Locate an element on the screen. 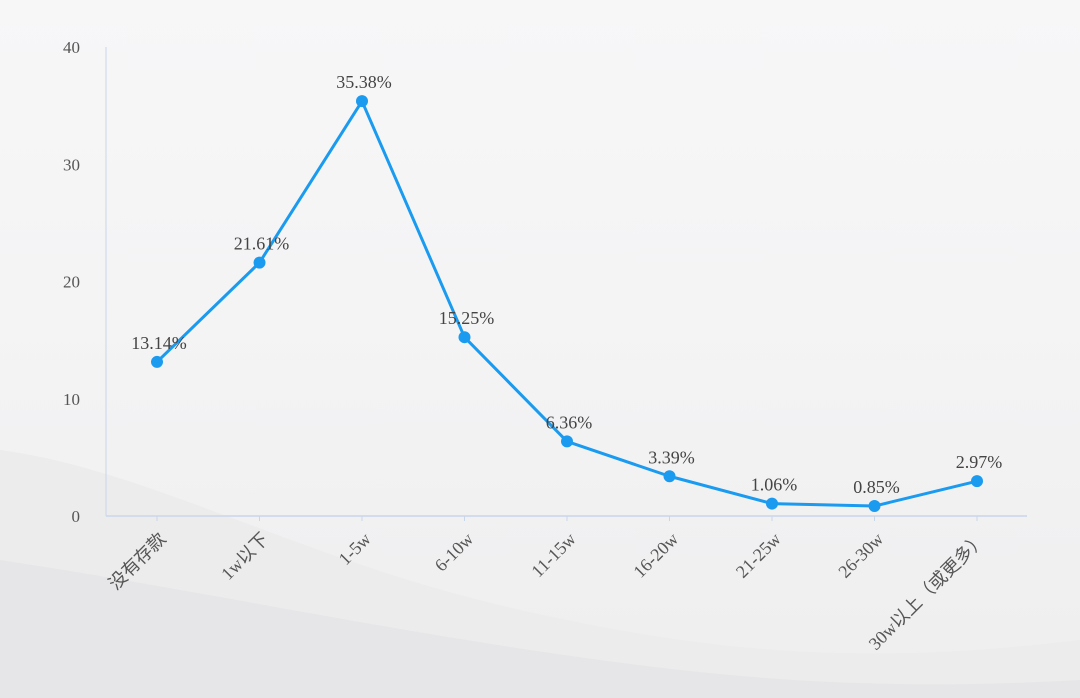 The image size is (1080, 698). x-tick-label: 1w以下 is located at coordinates (244, 556).